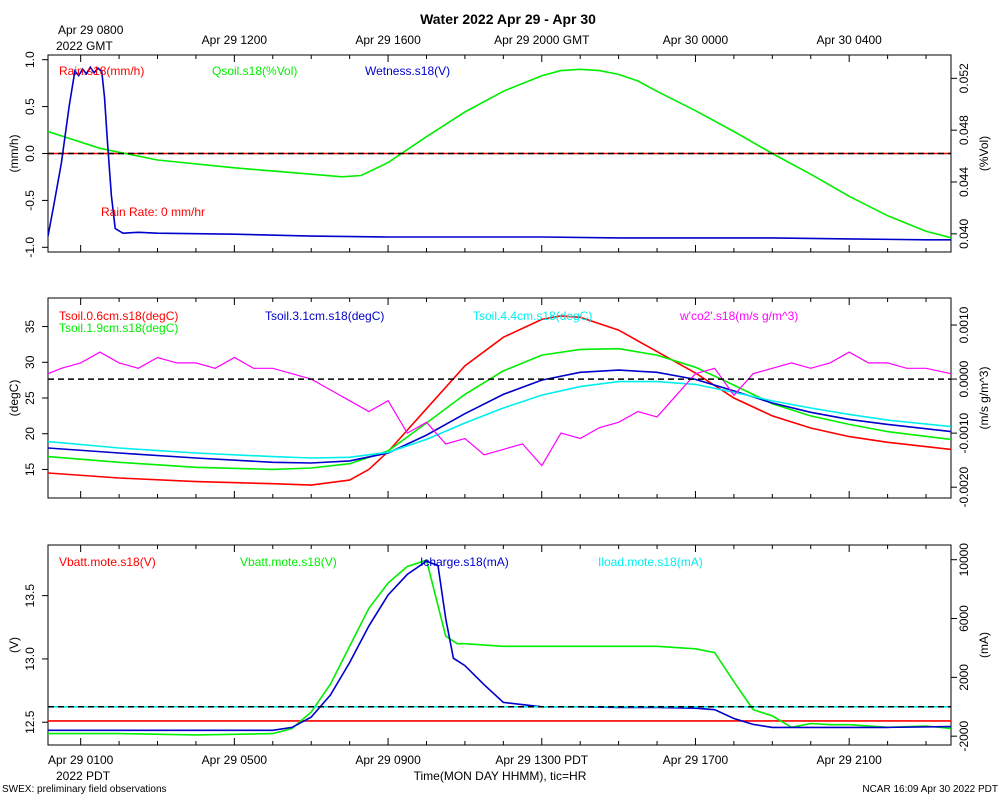 The width and height of the screenshot is (1000, 800). I want to click on right-tick-label: 0.040, so click(964, 234).